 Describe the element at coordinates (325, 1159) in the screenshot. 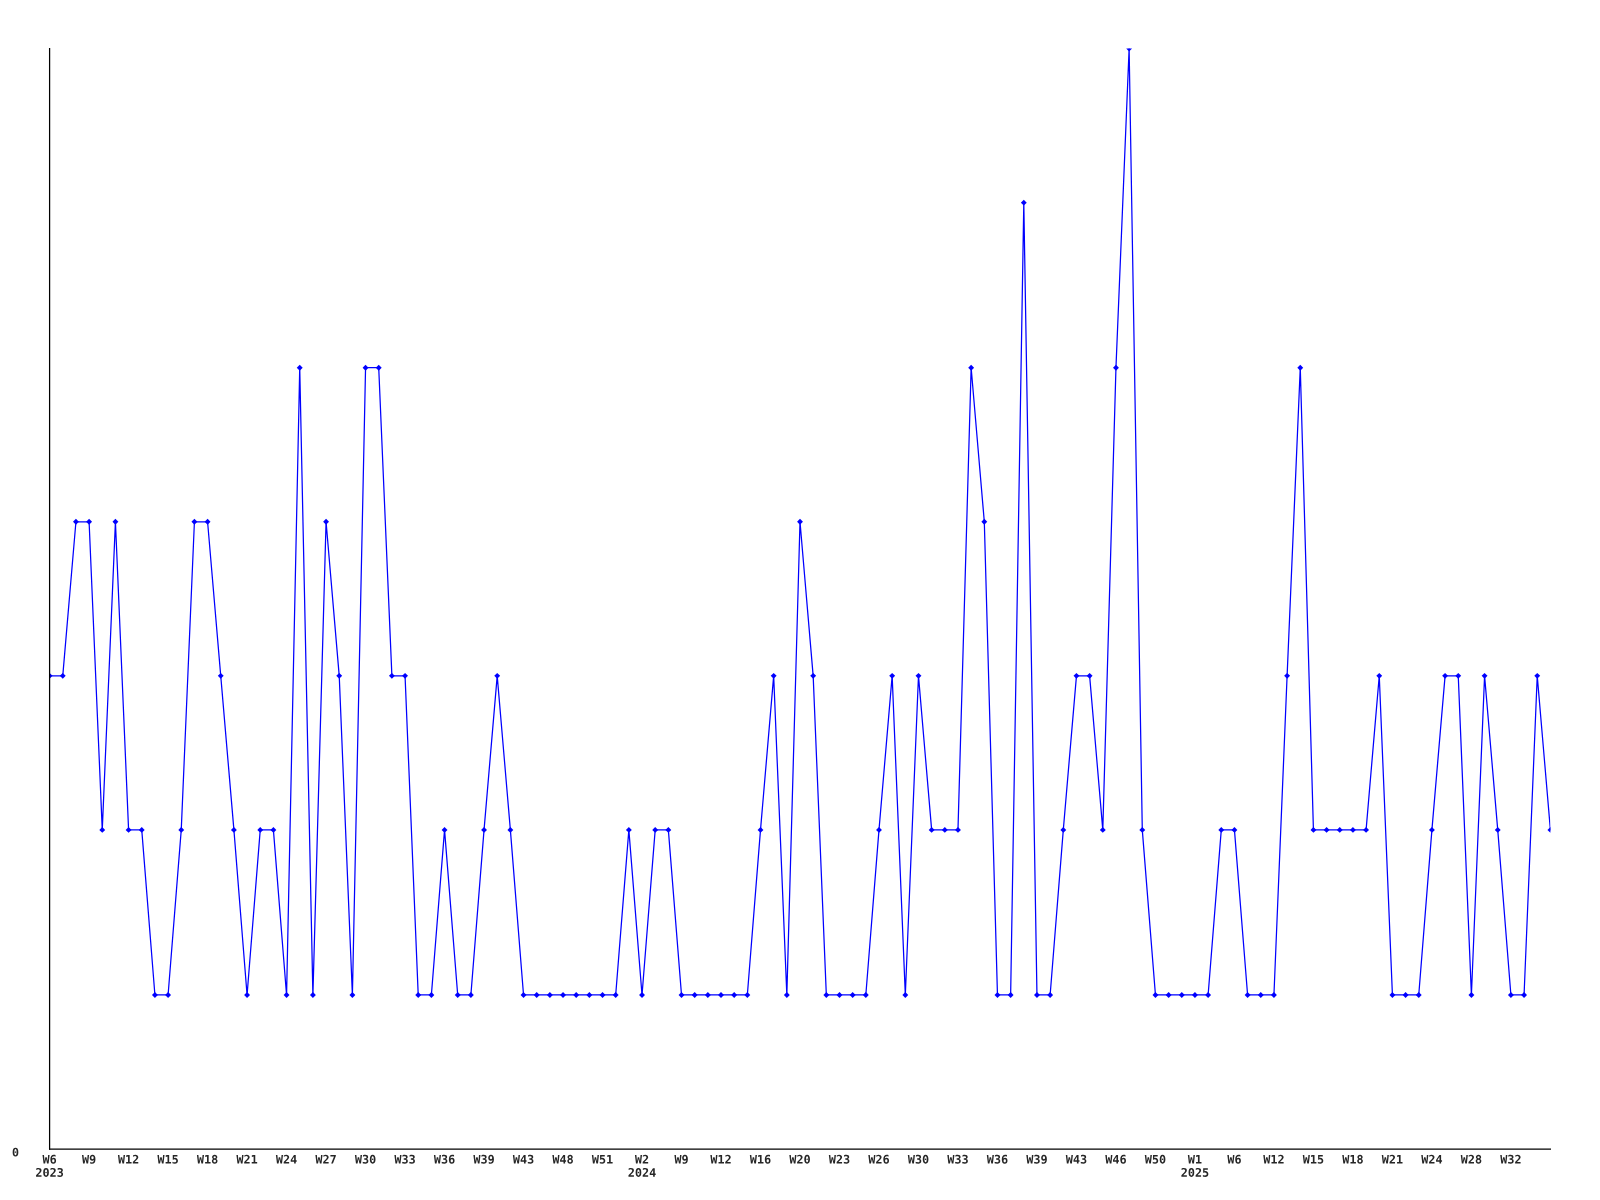

I see `x-tick-label: W27` at that location.